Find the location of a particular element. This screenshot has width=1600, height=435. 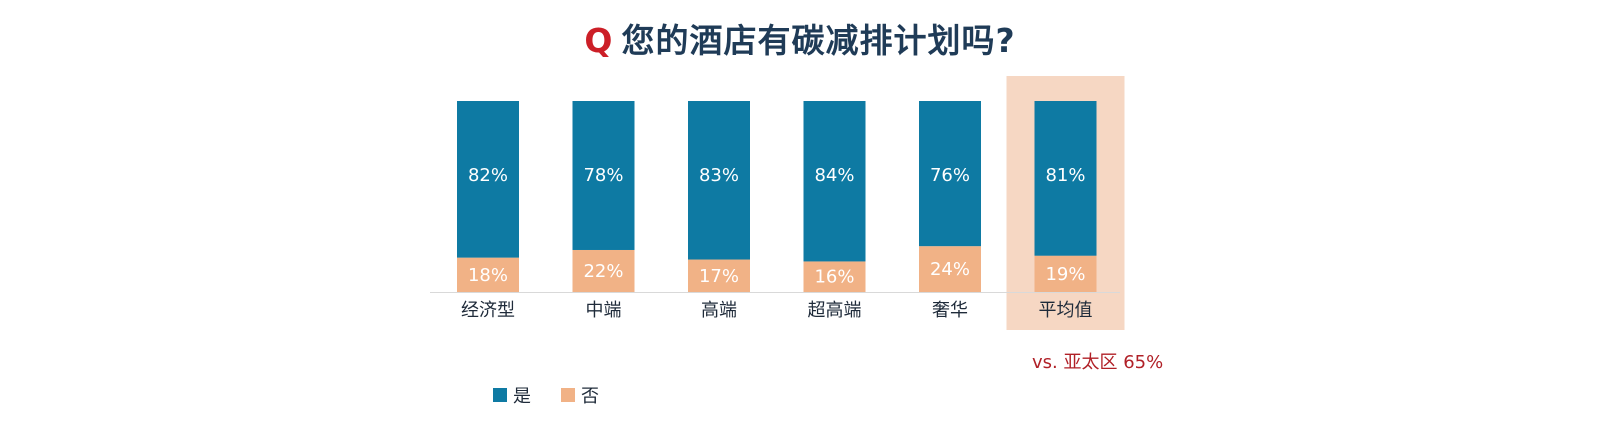

data-label-no: 24% is located at coordinates (950, 269).